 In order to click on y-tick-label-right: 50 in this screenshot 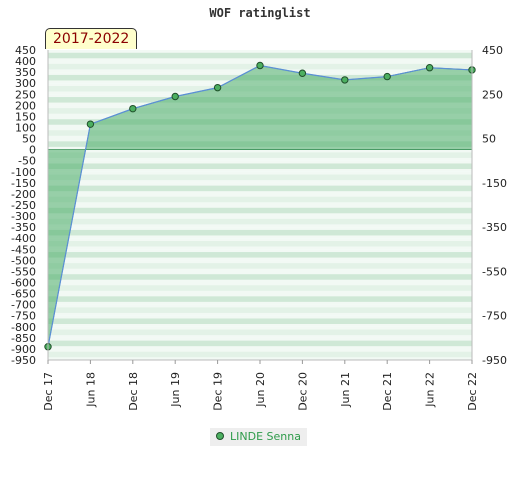, I will do `click(489, 139)`.